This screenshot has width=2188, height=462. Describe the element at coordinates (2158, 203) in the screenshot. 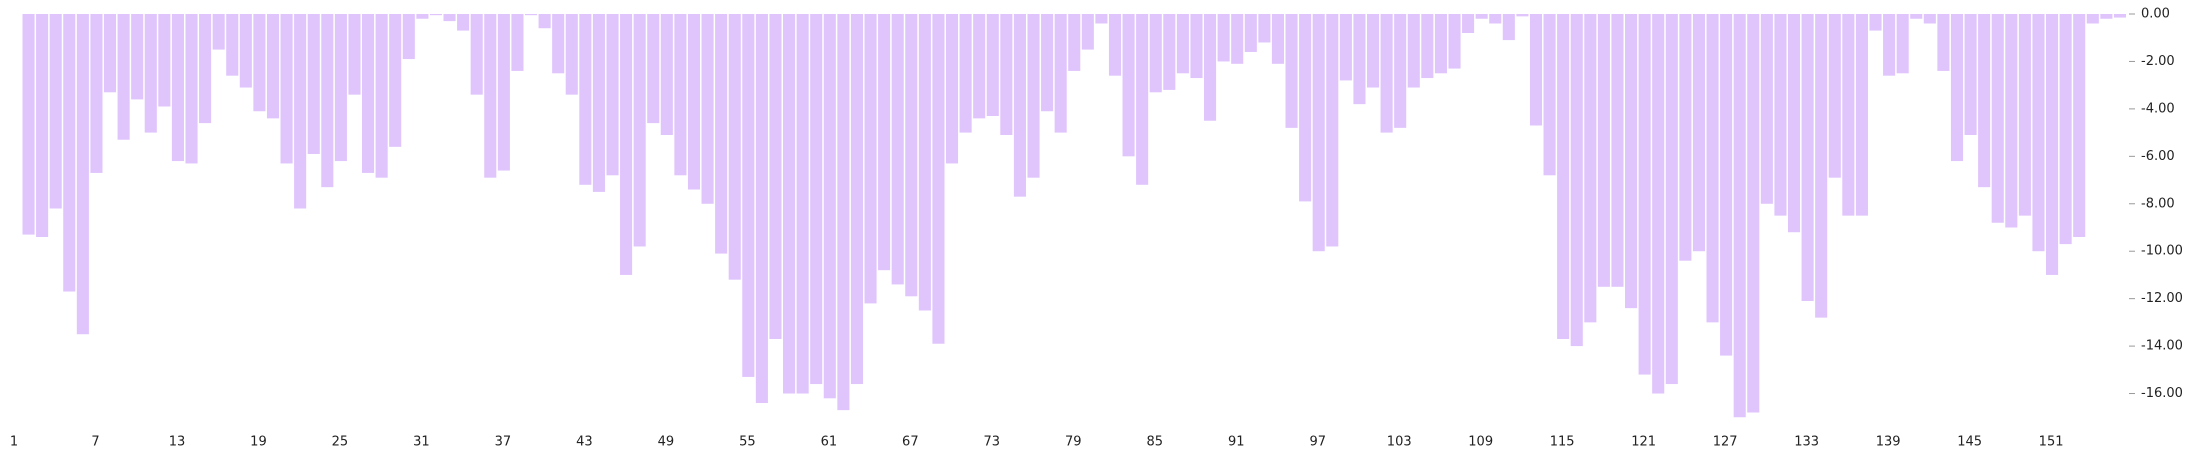

I see `y-tick-label: -8.00` at that location.